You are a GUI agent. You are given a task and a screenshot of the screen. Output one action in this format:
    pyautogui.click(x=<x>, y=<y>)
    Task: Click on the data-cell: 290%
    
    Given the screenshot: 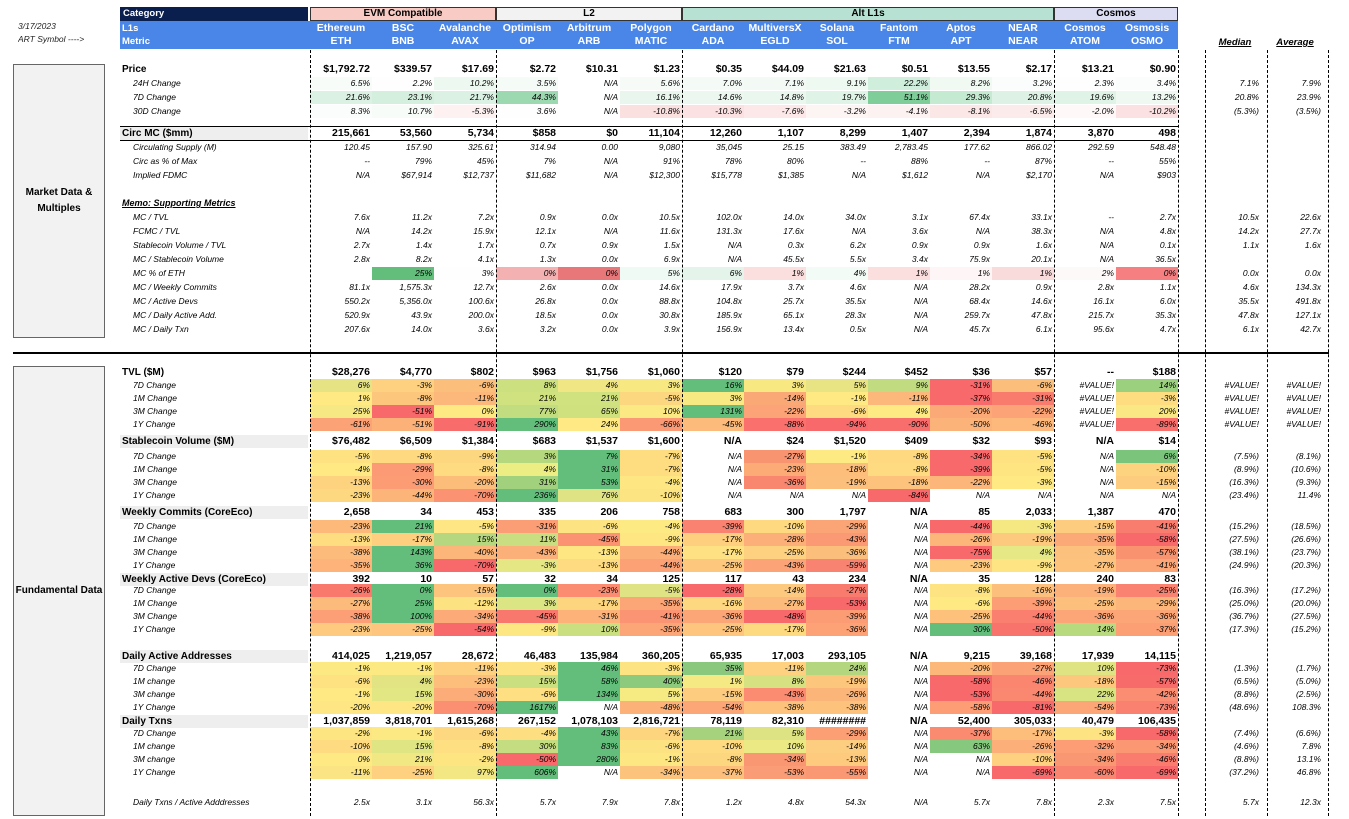 What is the action you would take?
    pyautogui.click(x=527, y=424)
    